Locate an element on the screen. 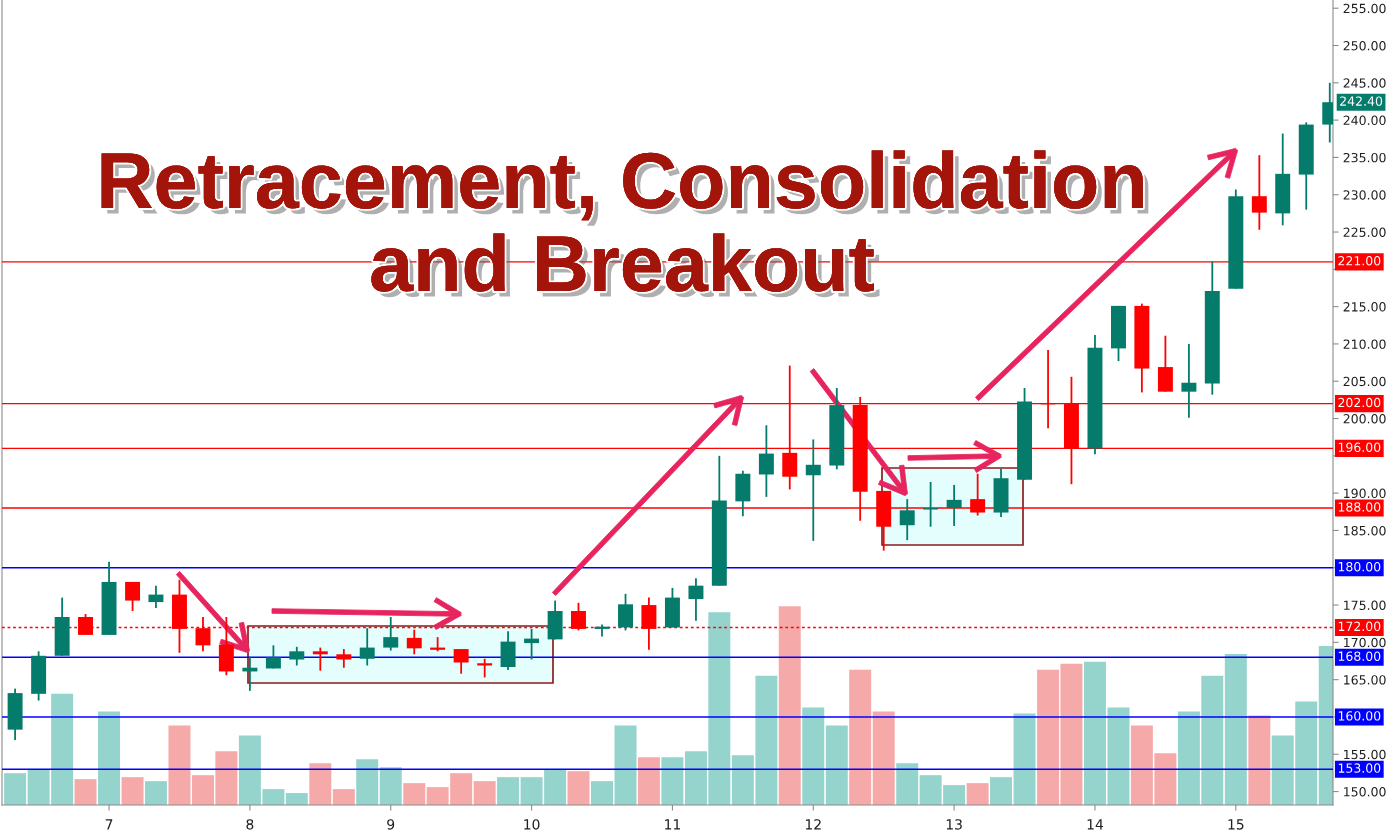 Image resolution: width=1387 pixels, height=836 pixels. x-tick-label: 10 is located at coordinates (532, 824).